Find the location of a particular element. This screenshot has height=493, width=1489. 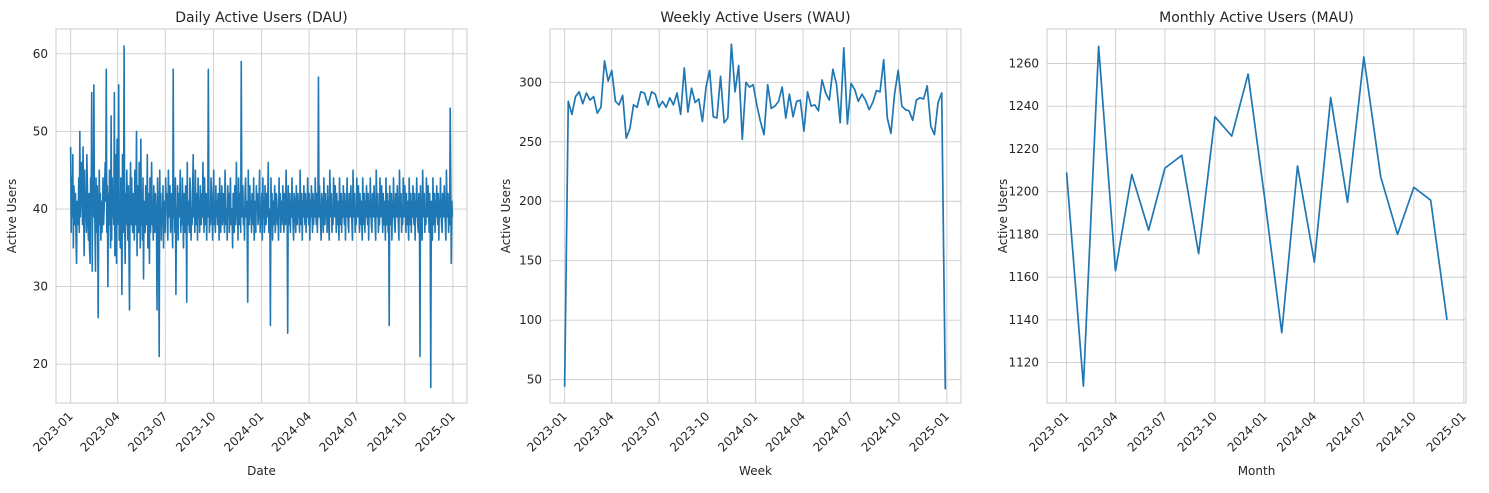

x-tick-label: 2023-04 is located at coordinates (99, 431).